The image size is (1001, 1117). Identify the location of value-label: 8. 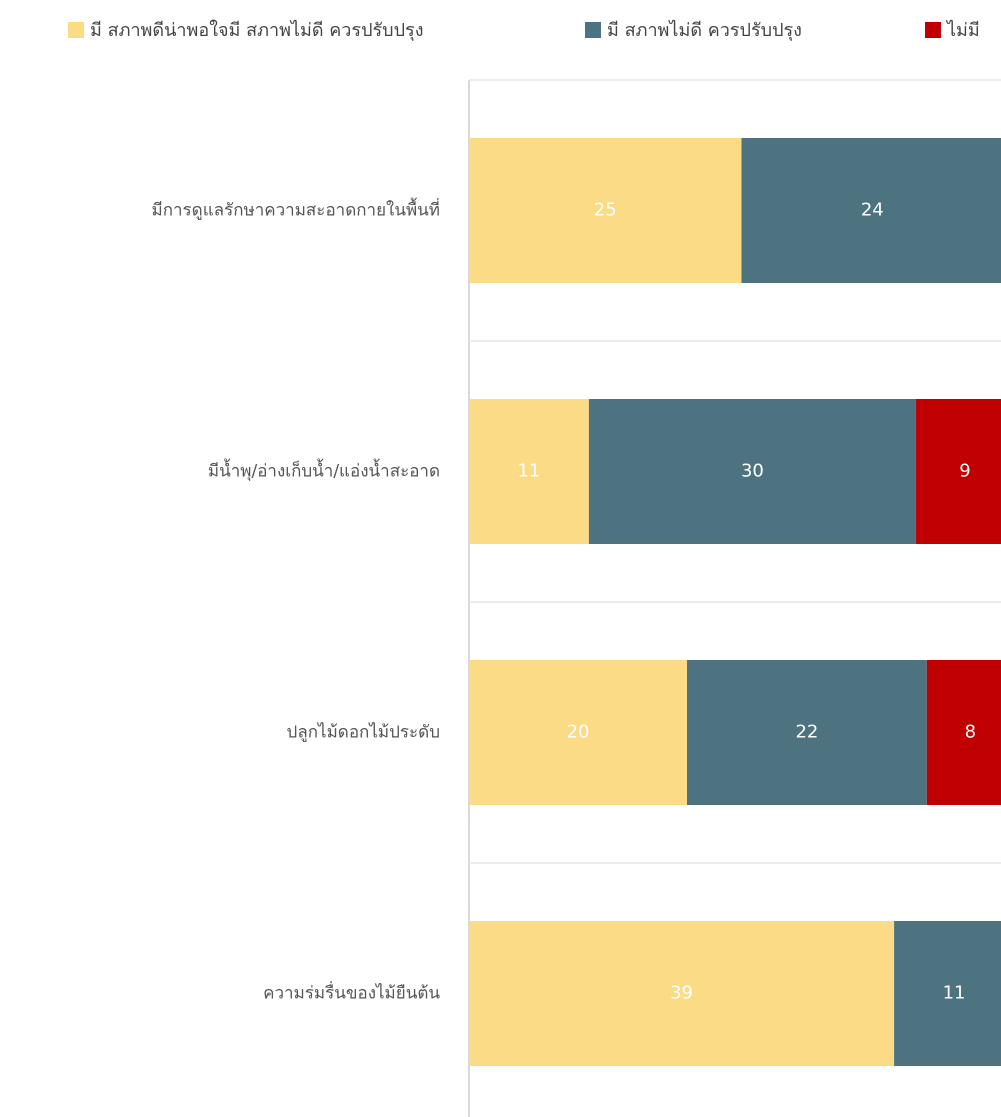
(970, 732).